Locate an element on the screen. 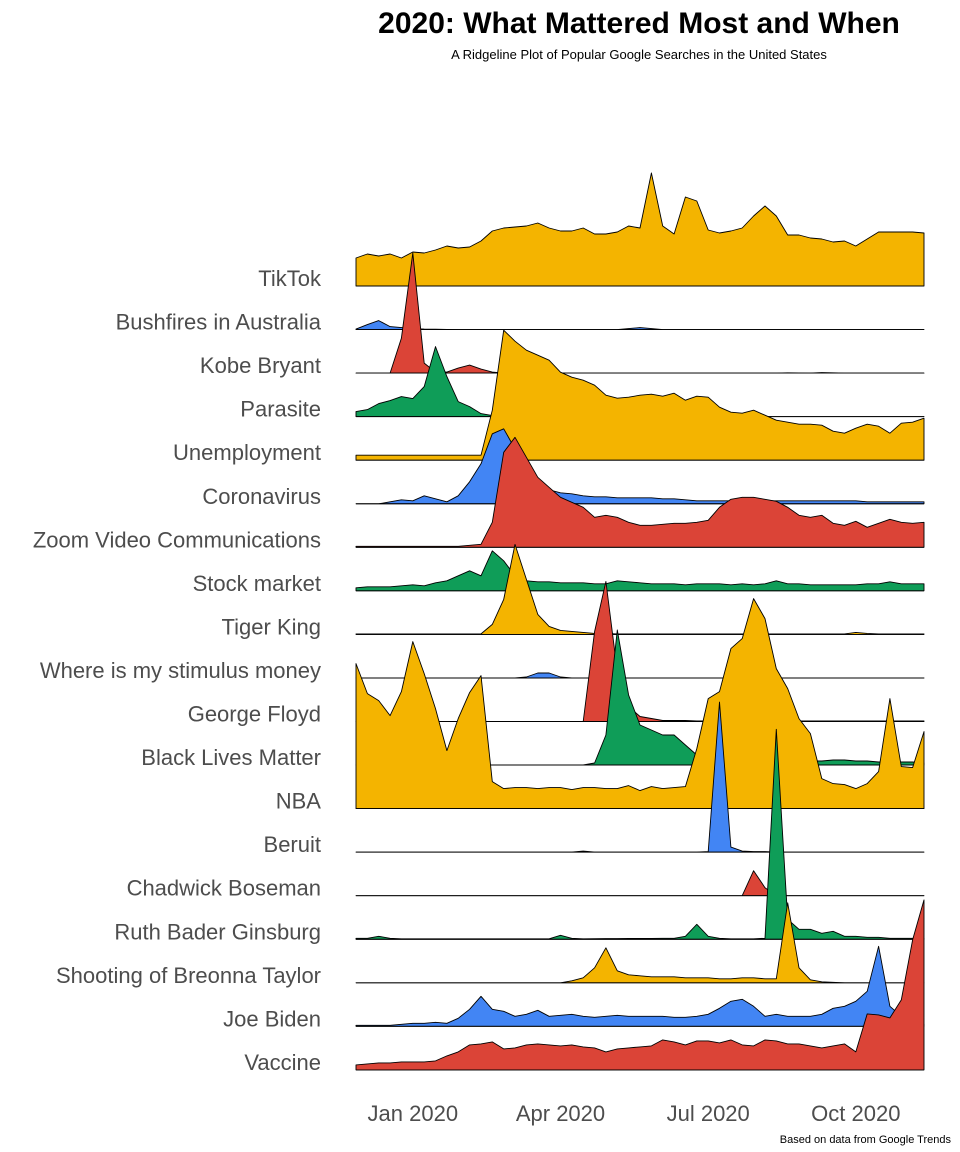  ridge-bushfires-in-australia is located at coordinates (640, 325).